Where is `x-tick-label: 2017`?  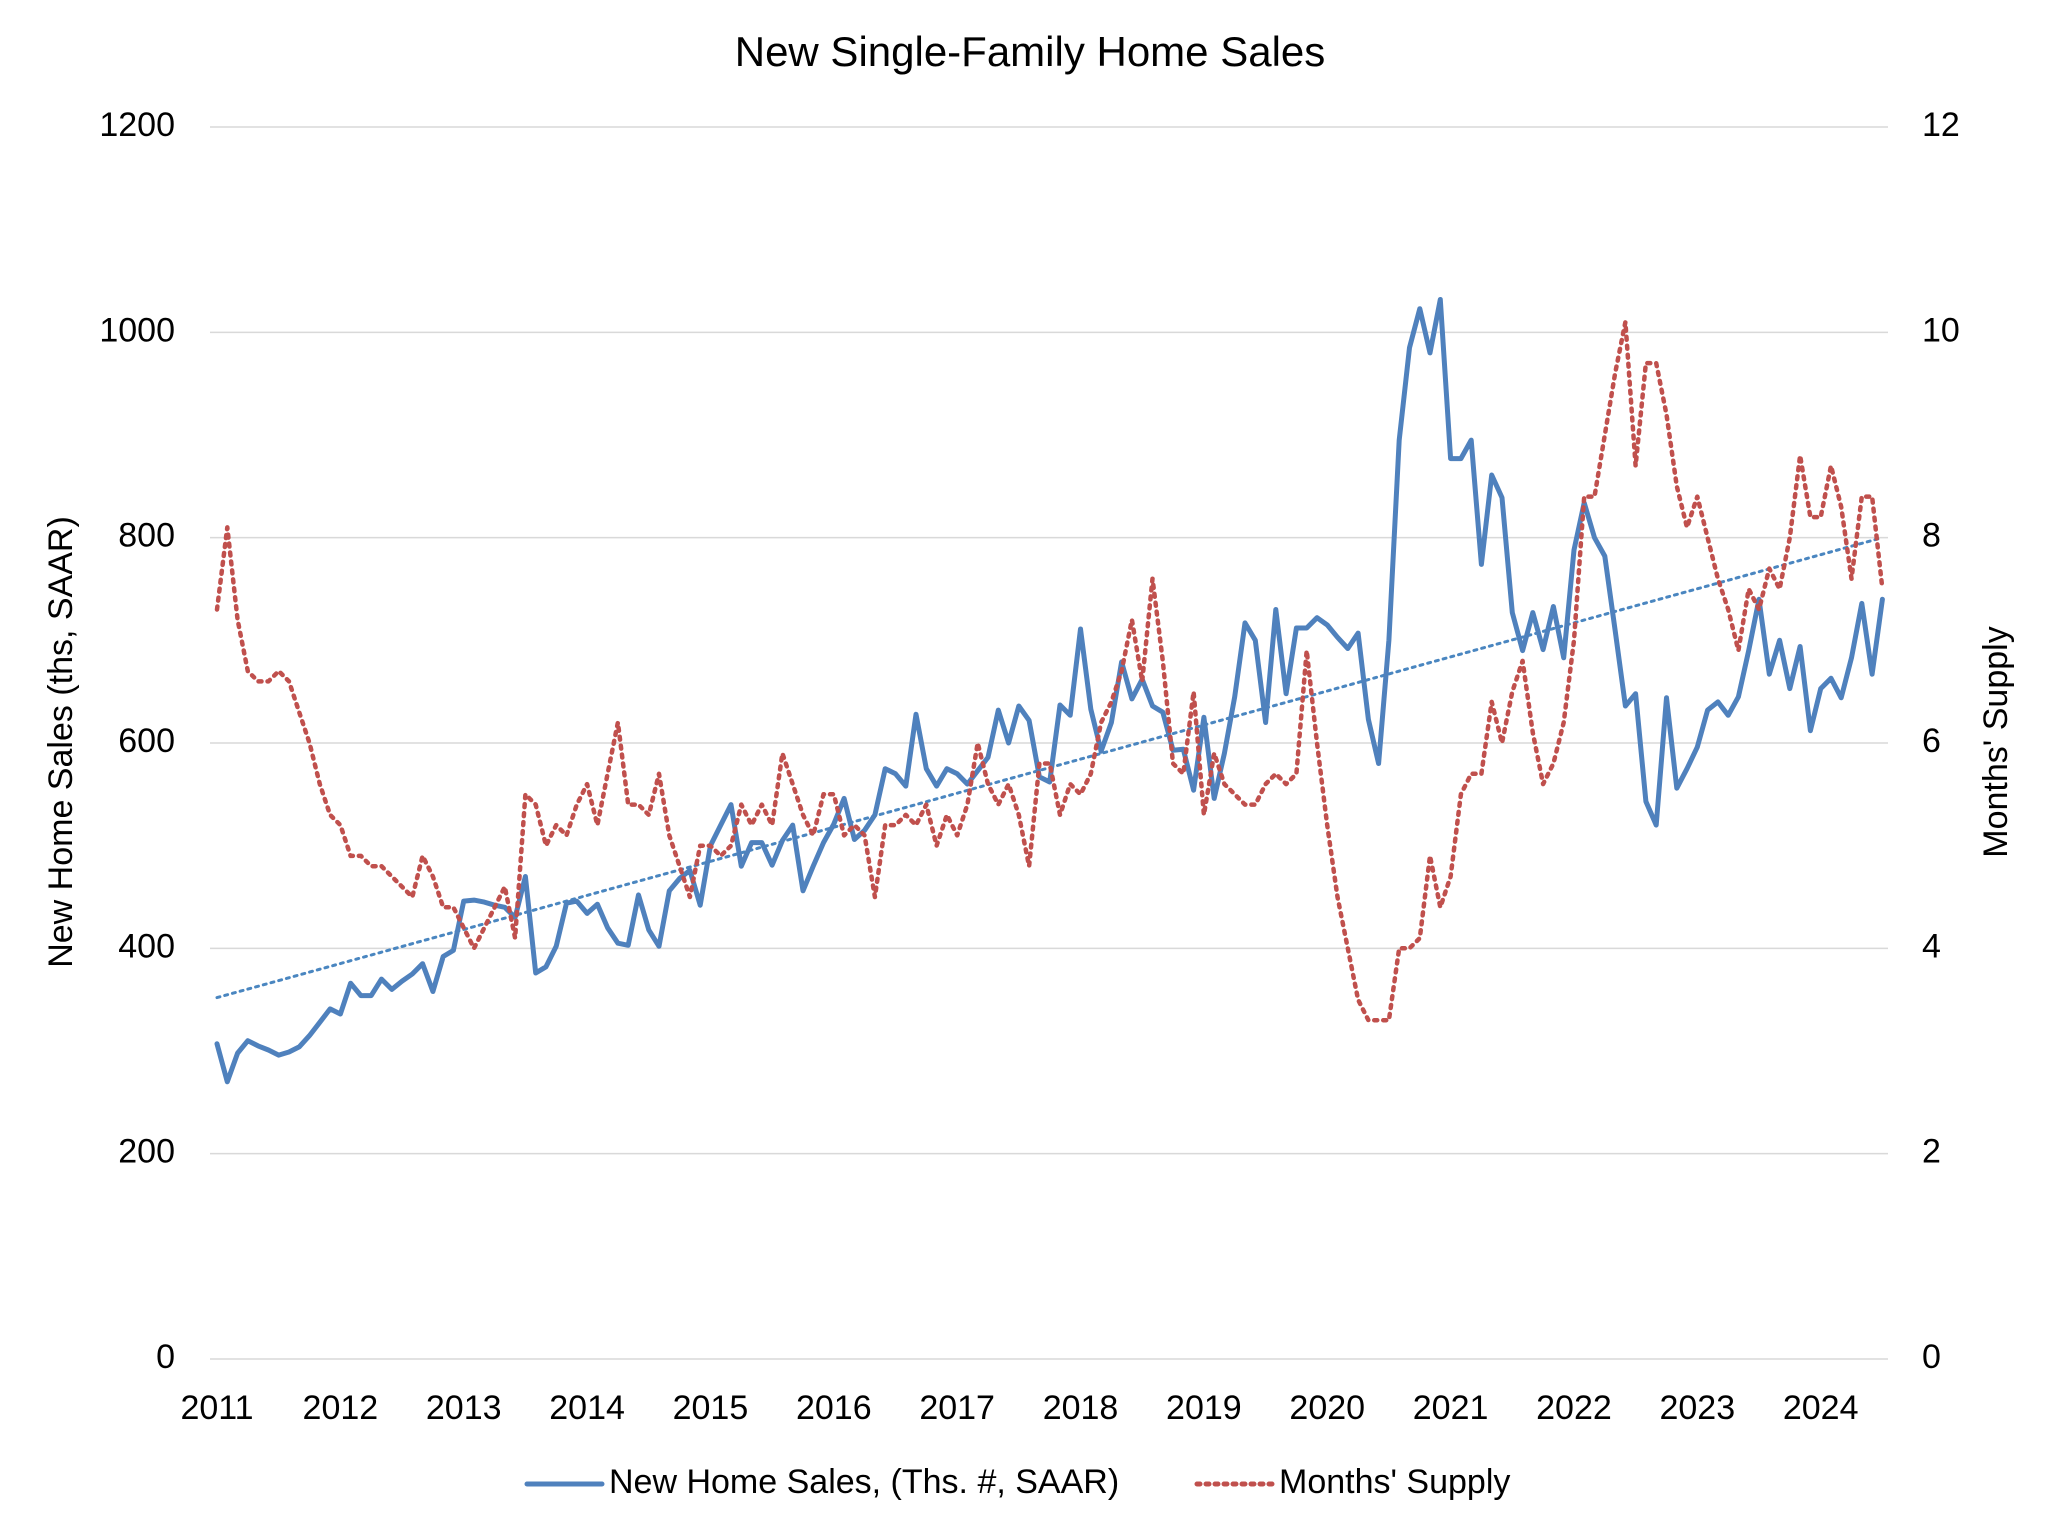 x-tick-label: 2017 is located at coordinates (957, 1408).